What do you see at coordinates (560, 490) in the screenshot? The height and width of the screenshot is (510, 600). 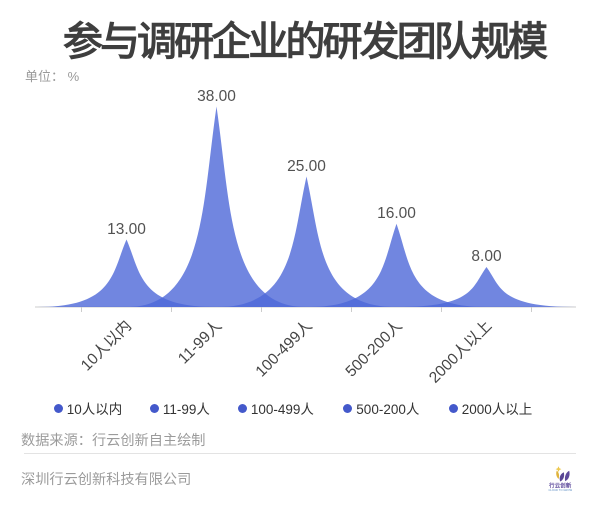 I see `svg-text: CLOUD TO GROW` at bounding box center [560, 490].